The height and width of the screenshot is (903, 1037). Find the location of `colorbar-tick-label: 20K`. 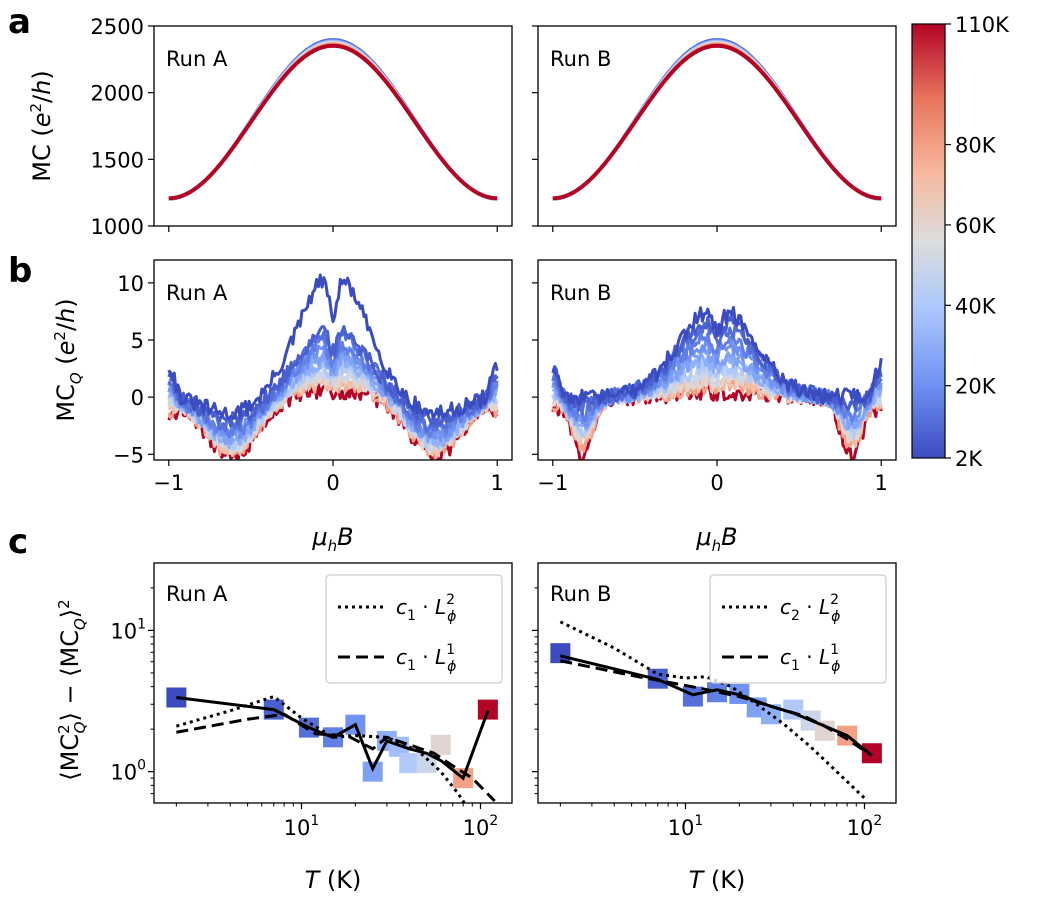

colorbar-tick-label: 20K is located at coordinates (976, 387).